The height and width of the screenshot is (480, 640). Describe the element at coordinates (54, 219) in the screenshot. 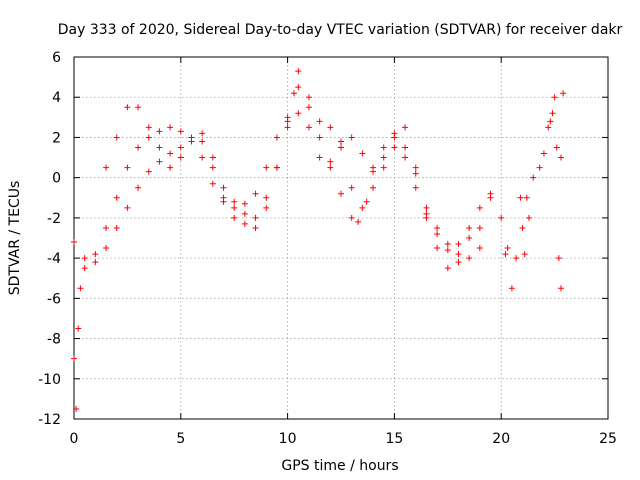

I see `y-tick-label: -2` at that location.